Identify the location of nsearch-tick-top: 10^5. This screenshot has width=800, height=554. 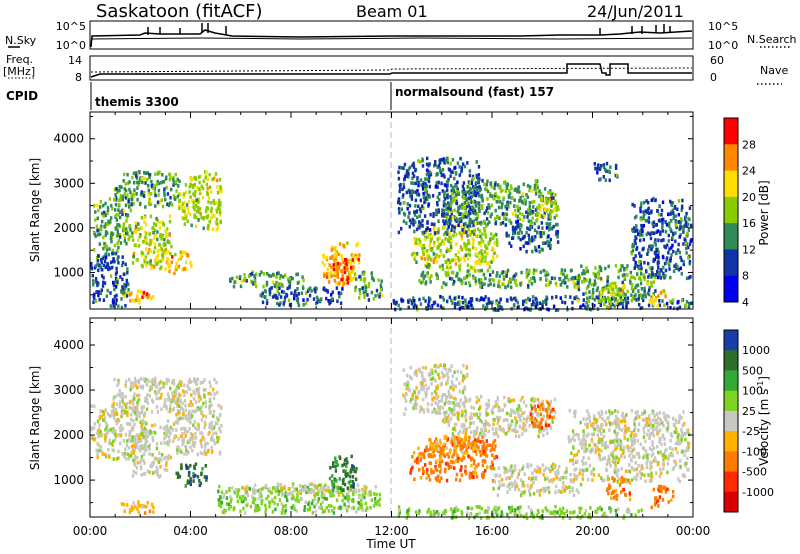
(723, 26).